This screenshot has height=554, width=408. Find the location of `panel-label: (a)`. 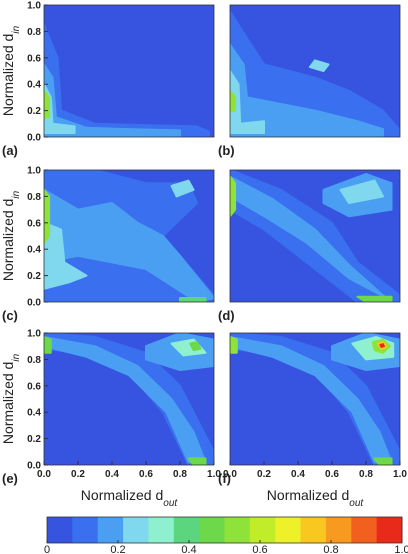

panel-label: (a) is located at coordinates (10, 150).